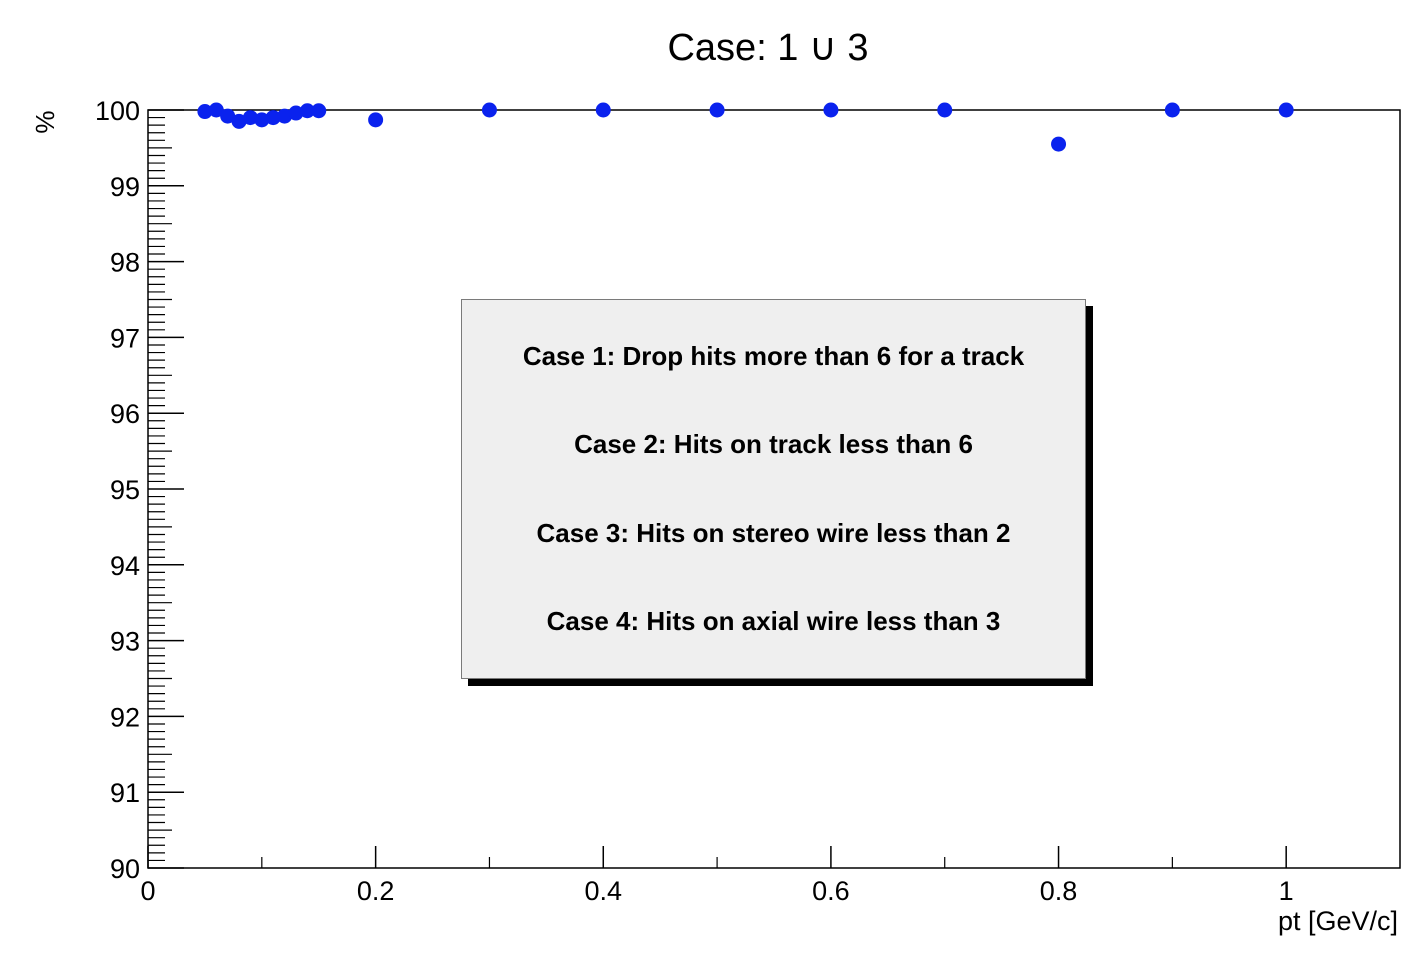  What do you see at coordinates (1286, 891) in the screenshot?
I see `x-tick-label: 1` at bounding box center [1286, 891].